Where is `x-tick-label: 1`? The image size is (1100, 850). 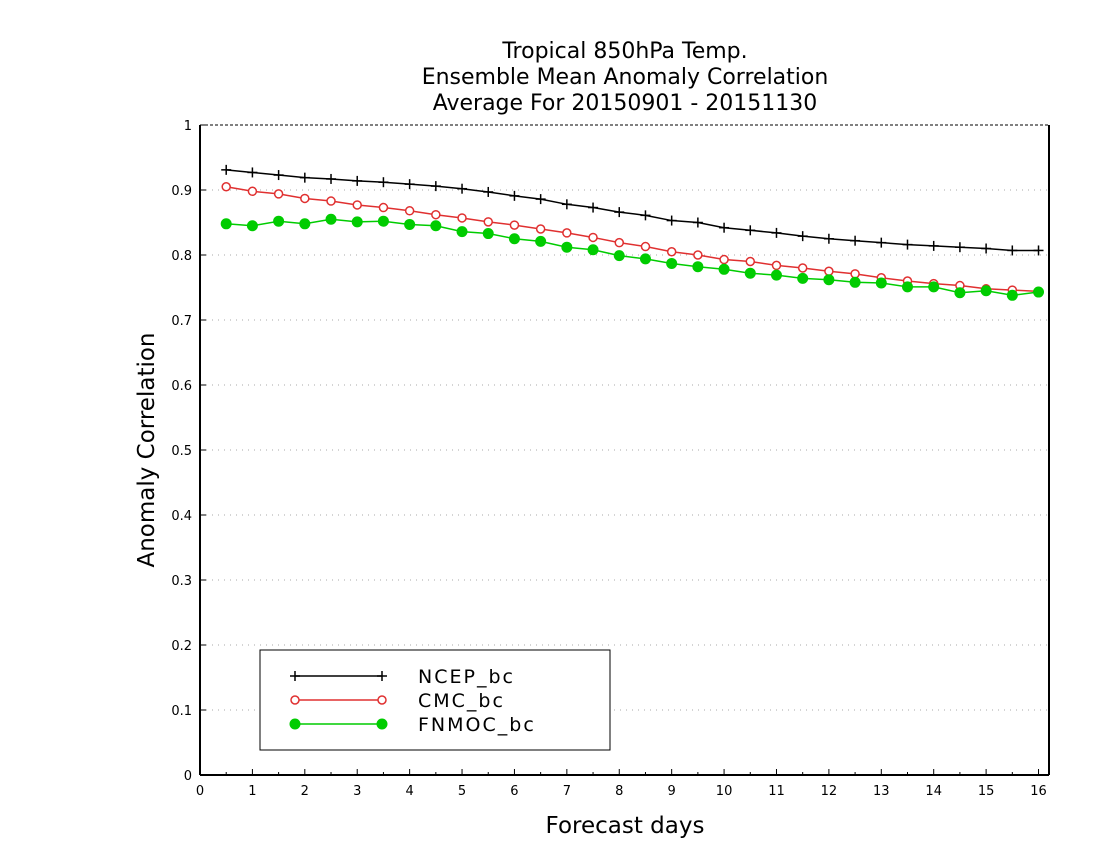
x-tick-label: 1 is located at coordinates (252, 791).